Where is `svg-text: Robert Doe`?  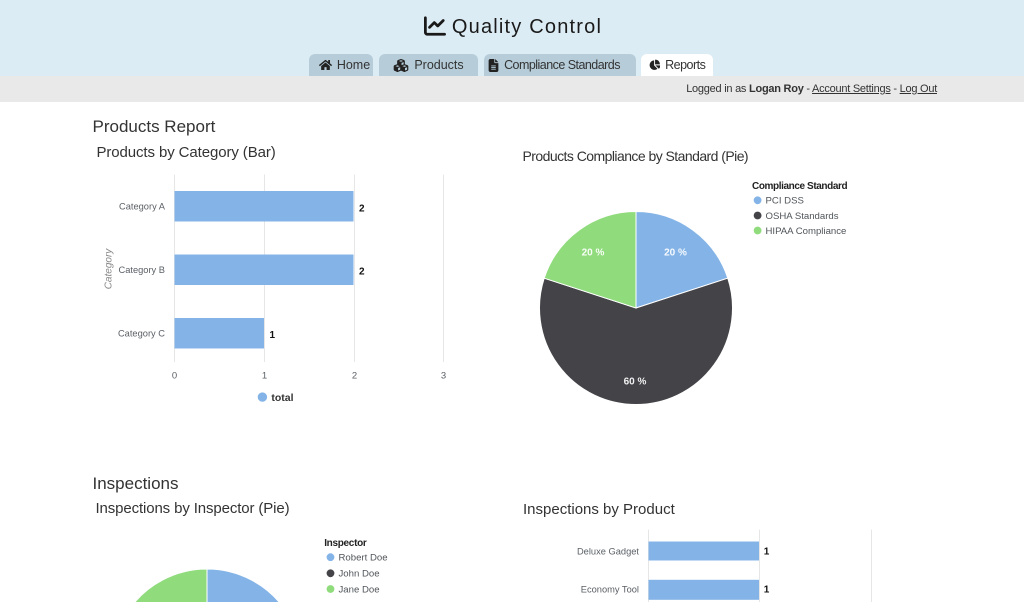
svg-text: Robert Doe is located at coordinates (363, 558).